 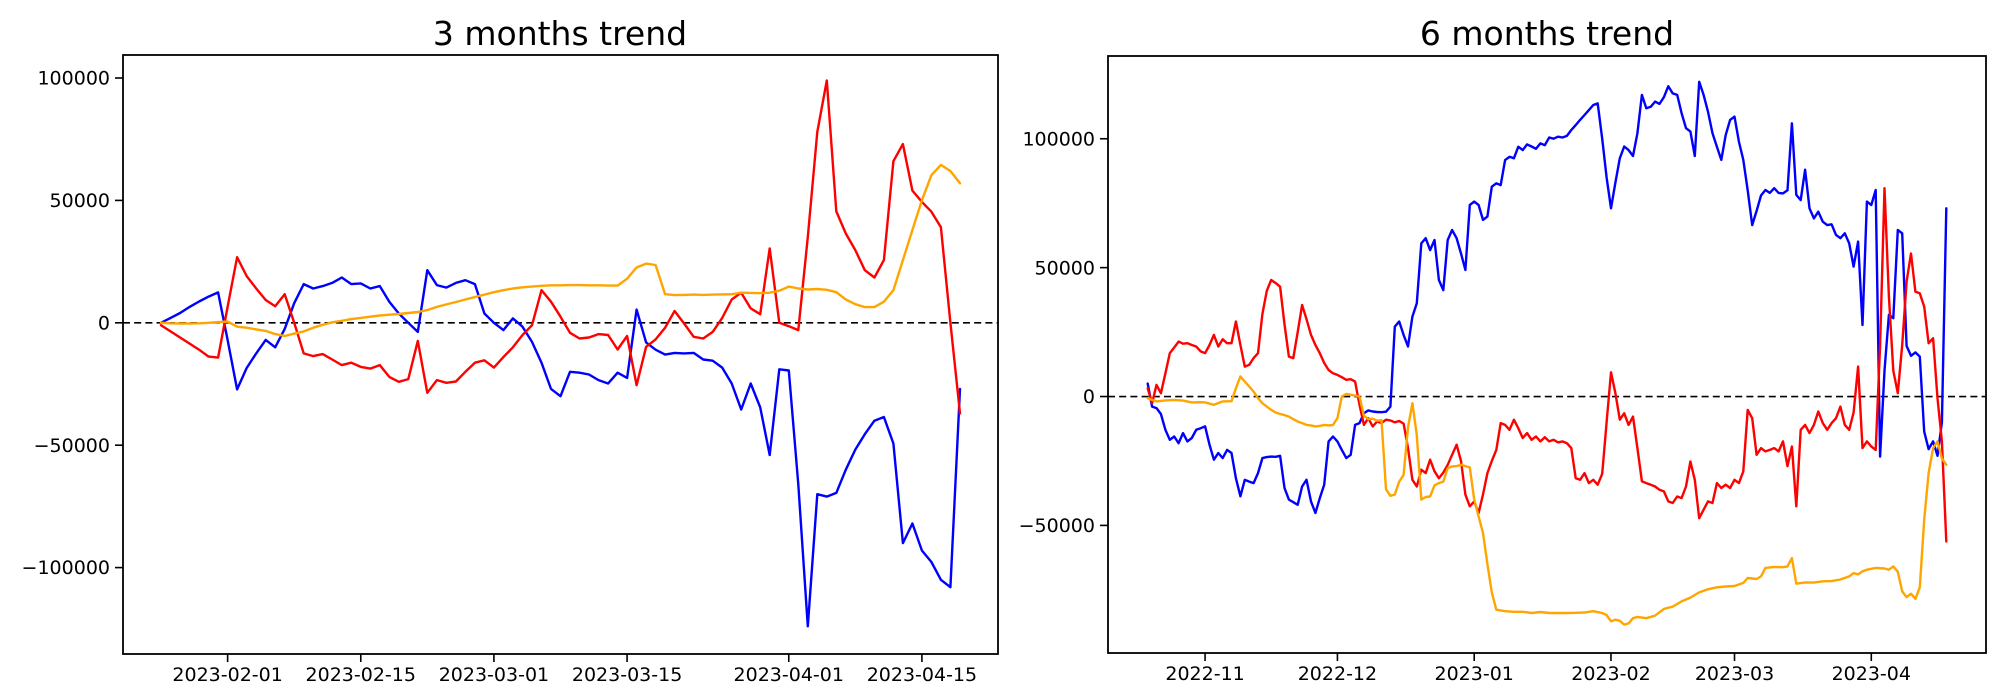 What do you see at coordinates (789, 675) in the screenshot?
I see `x-tick-label: 2023-04-01` at bounding box center [789, 675].